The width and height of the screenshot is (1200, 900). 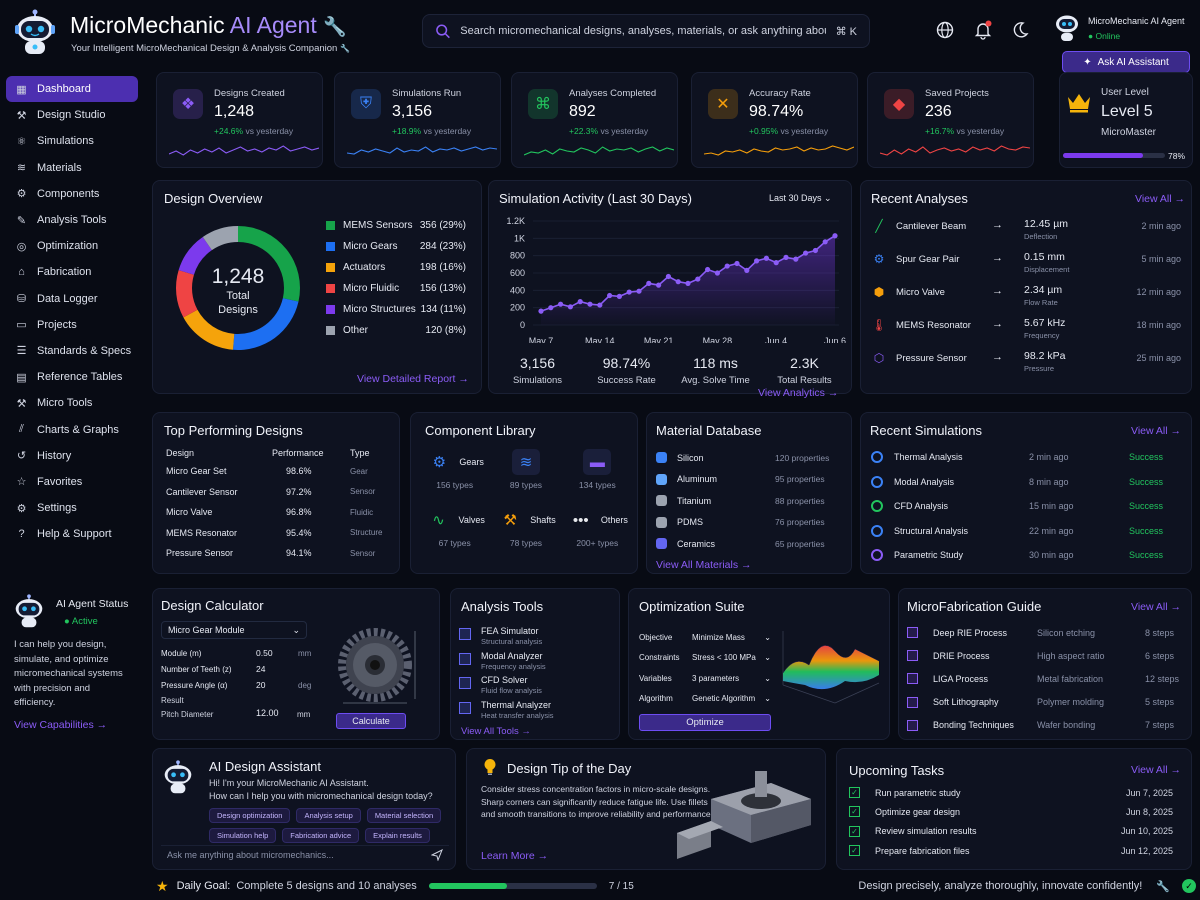 I want to click on simulation-row: Thermal Analysis 2 min ago Success, so click(x=1027, y=459).